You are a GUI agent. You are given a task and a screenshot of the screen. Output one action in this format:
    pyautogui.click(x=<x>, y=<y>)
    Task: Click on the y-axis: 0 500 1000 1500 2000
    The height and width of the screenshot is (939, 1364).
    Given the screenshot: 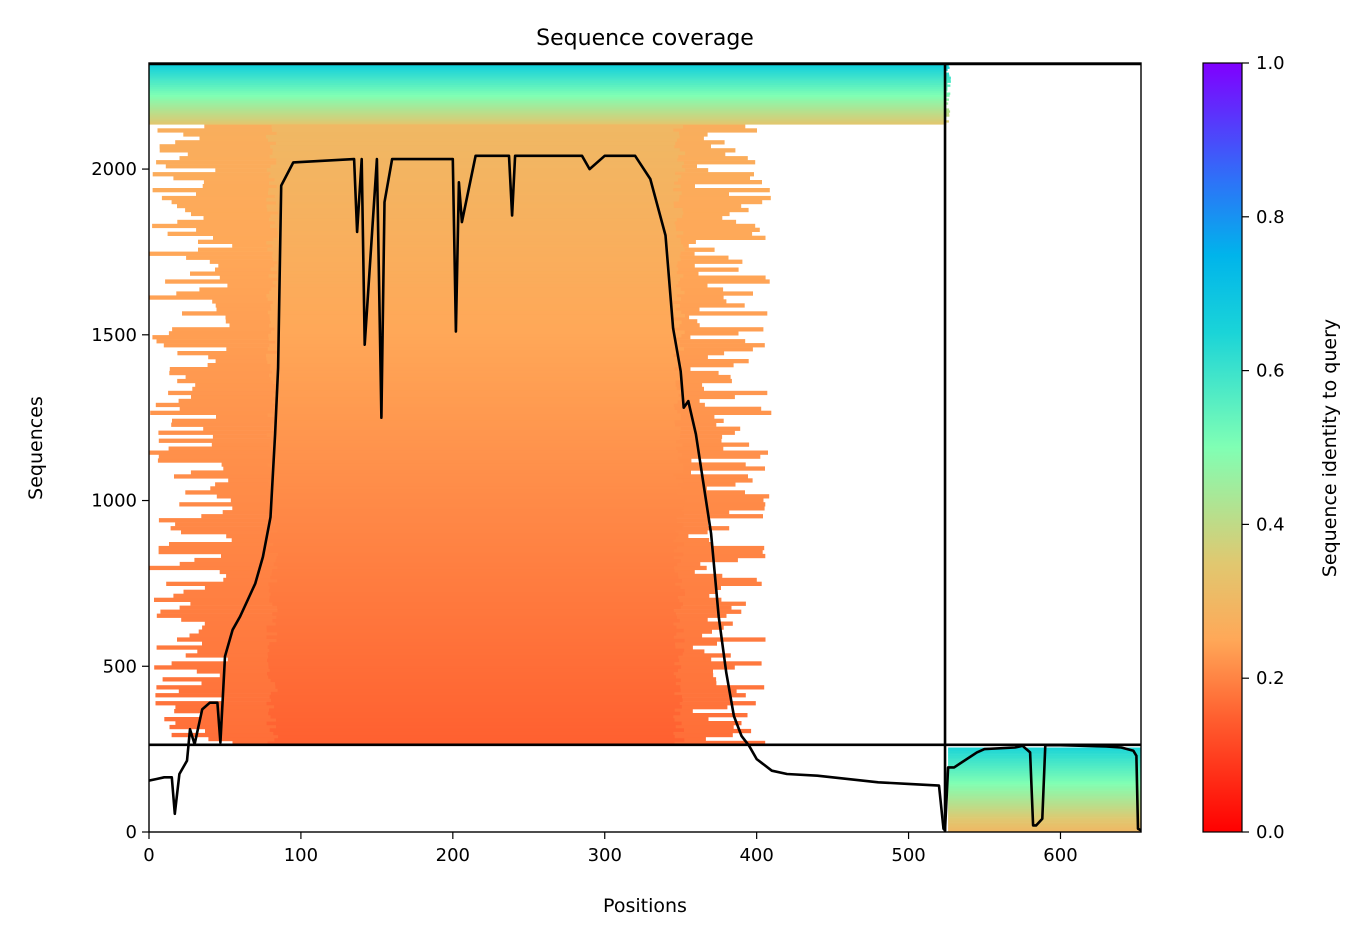 What is the action you would take?
    pyautogui.click(x=120, y=501)
    